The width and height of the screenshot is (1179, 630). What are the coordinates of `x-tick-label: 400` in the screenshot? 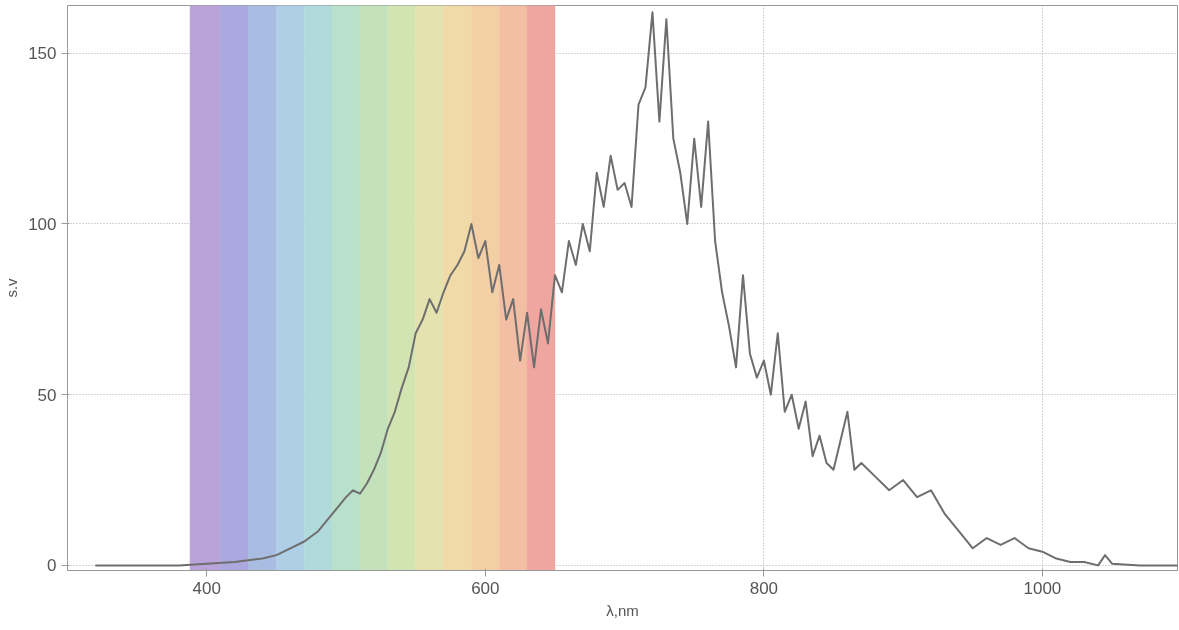 It's located at (206, 588).